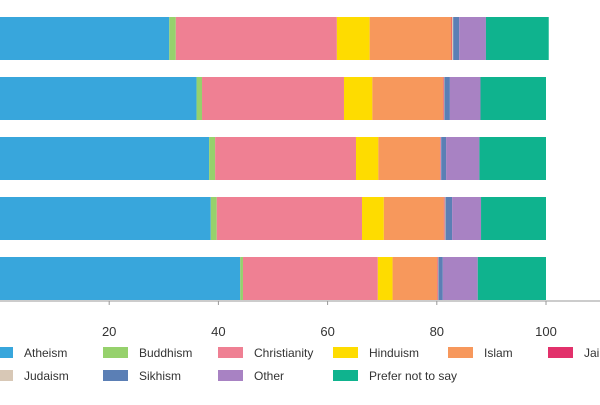  I want to click on legend-item-christianity: Christianity, so click(265, 353).